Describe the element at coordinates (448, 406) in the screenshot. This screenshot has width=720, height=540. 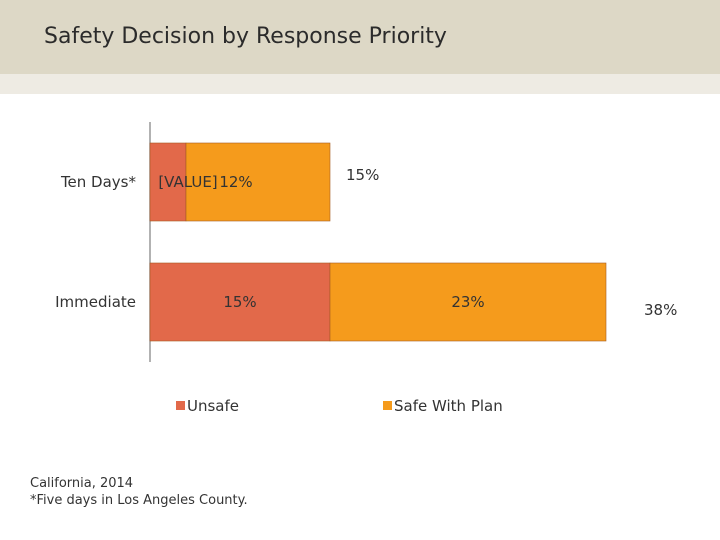
I see `legend-label-safe-with-plan: Safe With Plan` at that location.